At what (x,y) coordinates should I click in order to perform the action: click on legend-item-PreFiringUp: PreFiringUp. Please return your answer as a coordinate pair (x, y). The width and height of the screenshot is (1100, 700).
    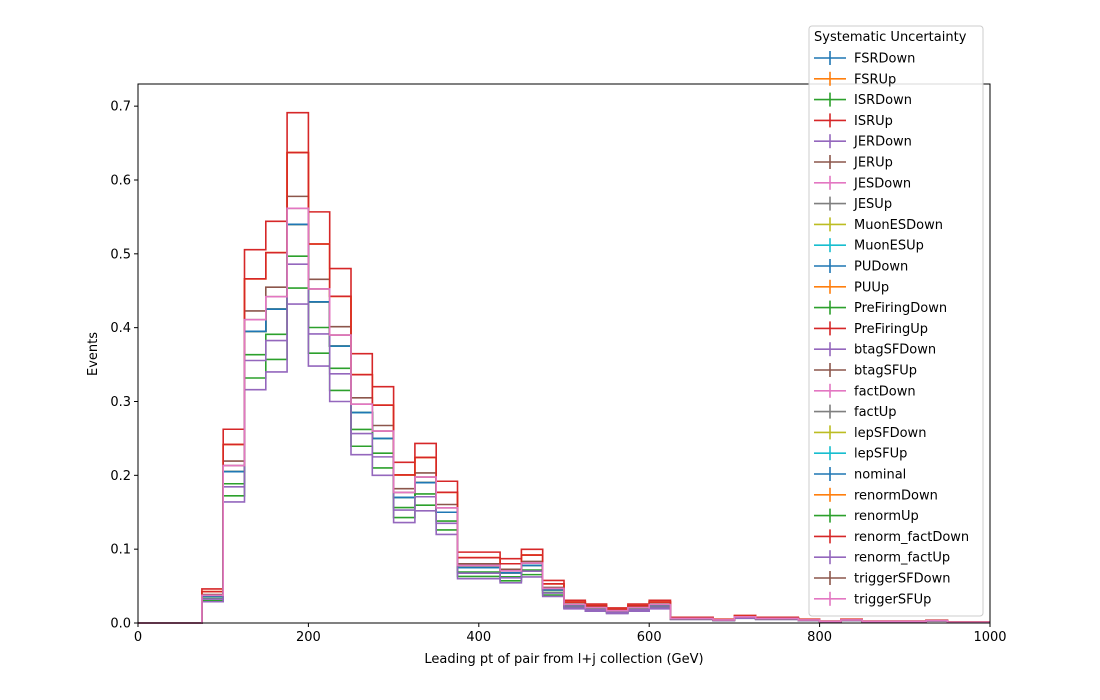
    Looking at the image, I should click on (871, 329).